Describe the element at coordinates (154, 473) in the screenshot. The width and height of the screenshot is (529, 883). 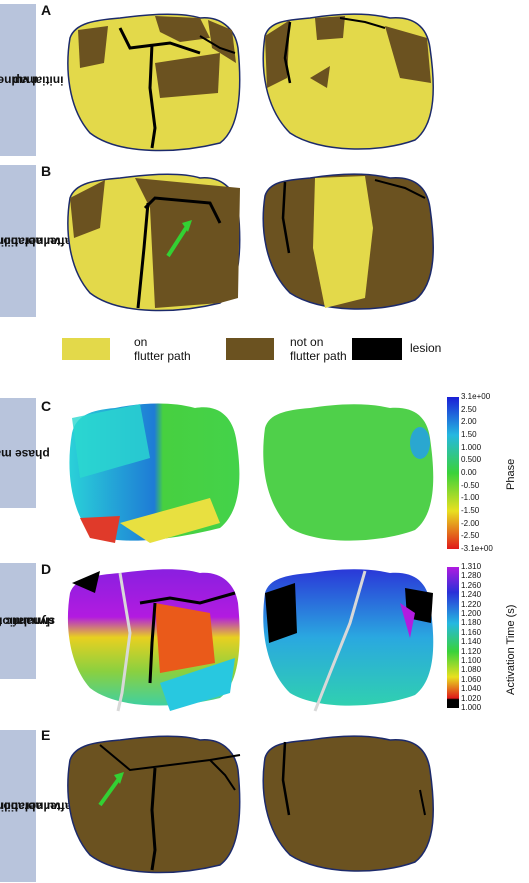
I see `panel-c-left-heart` at that location.